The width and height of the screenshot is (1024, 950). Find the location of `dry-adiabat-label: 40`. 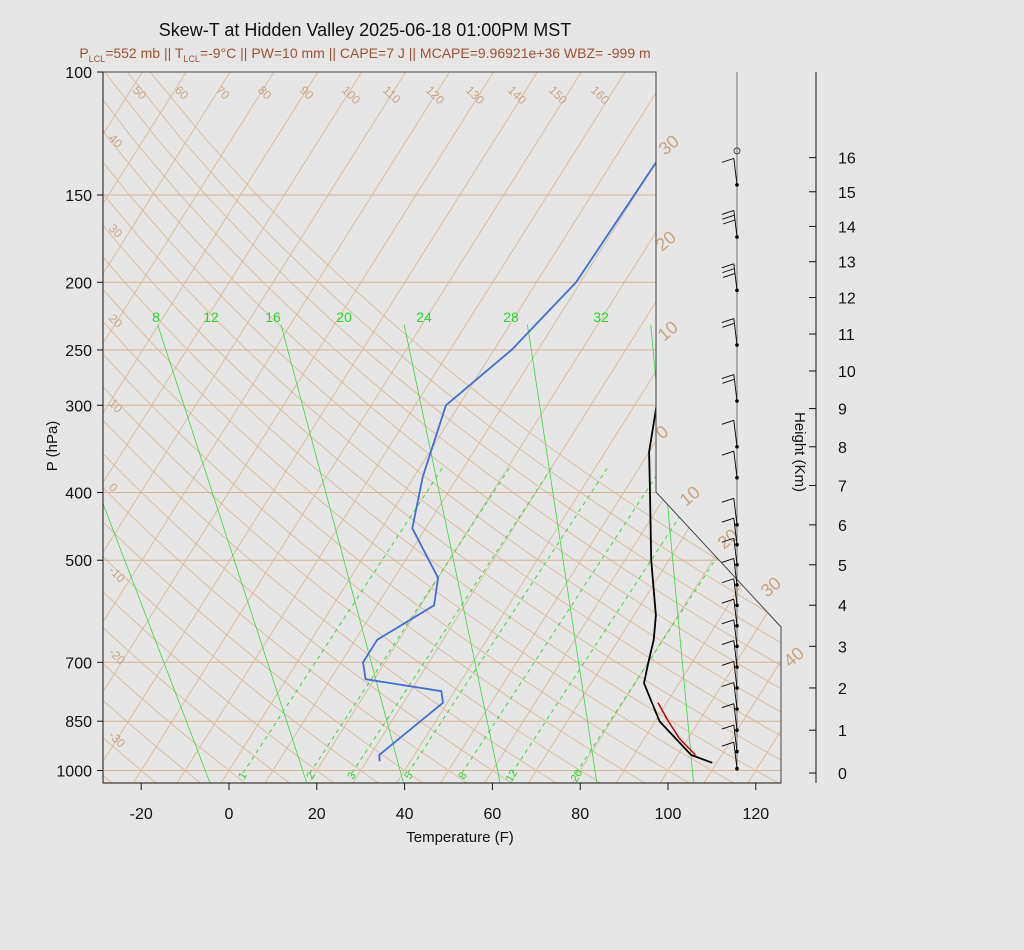

dry-adiabat-label: 40 is located at coordinates (794, 657).